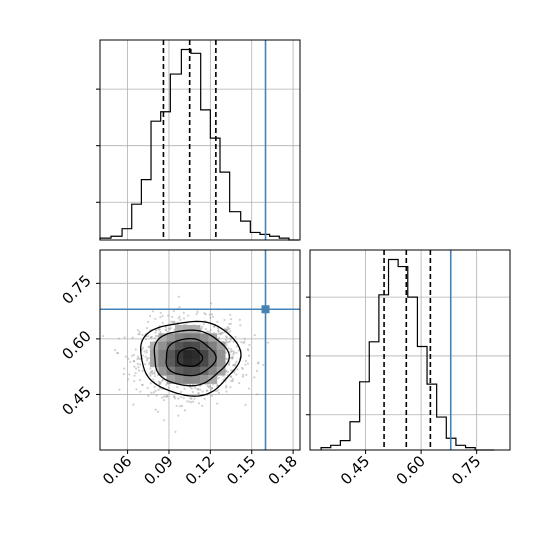  Describe the element at coordinates (411, 470) in the screenshot. I see `x-tick-label: 0.60` at that location.